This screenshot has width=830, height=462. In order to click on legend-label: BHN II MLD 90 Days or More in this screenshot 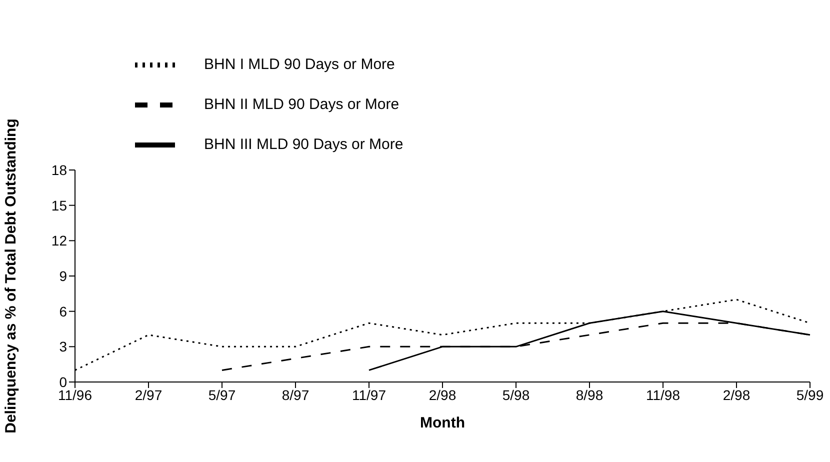, I will do `click(302, 104)`.